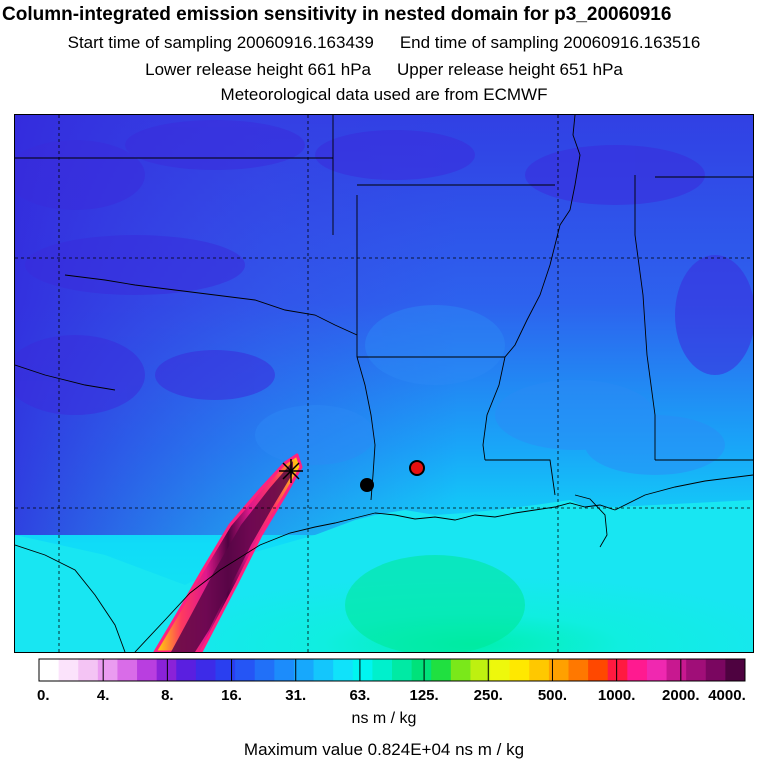  I want to click on colorbar-tick-label: 31., so click(295, 695).